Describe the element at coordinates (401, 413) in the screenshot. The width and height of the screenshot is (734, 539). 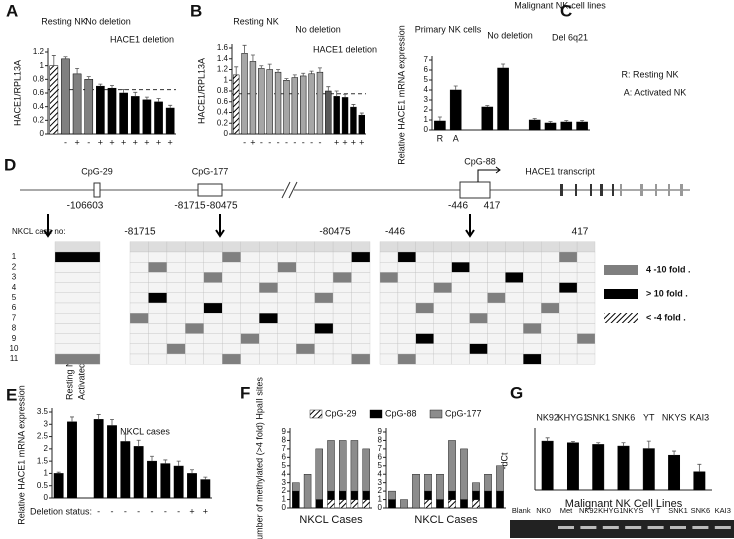
I see `legend-label: CpG-88` at that location.